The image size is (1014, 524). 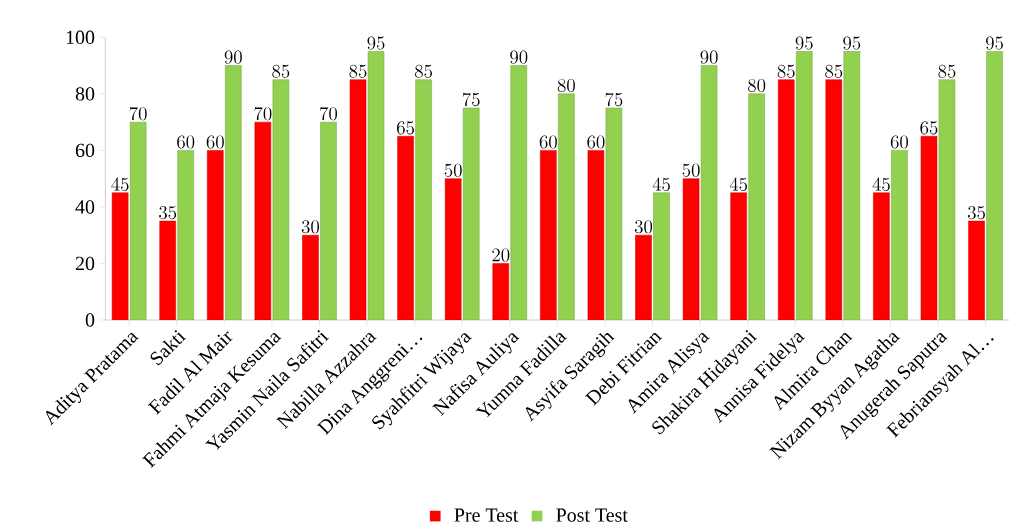 I want to click on y-tick-label: 80, so click(x=85, y=94).